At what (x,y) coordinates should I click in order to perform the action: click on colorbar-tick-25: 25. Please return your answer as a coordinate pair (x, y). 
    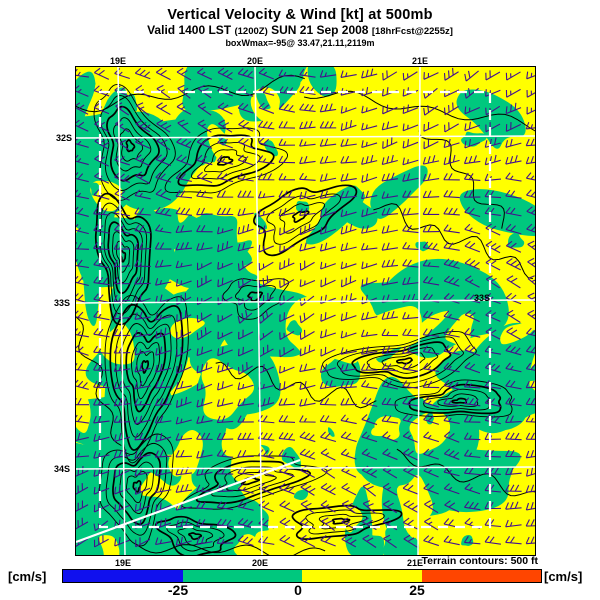
    Looking at the image, I should click on (417, 590).